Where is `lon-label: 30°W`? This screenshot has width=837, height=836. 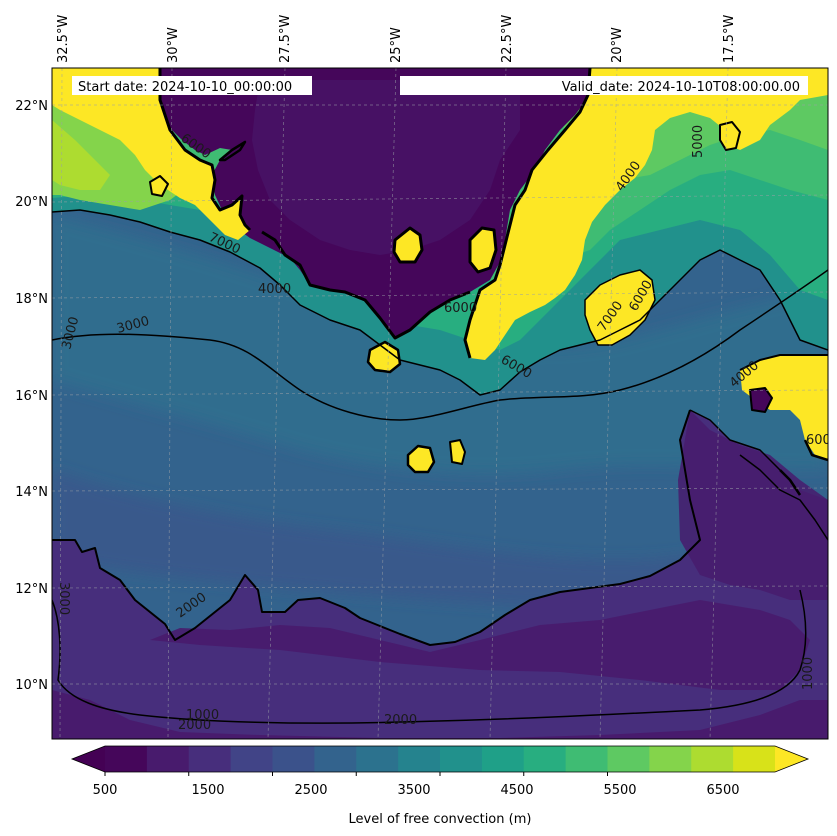 lon-label: 30°W is located at coordinates (173, 45).